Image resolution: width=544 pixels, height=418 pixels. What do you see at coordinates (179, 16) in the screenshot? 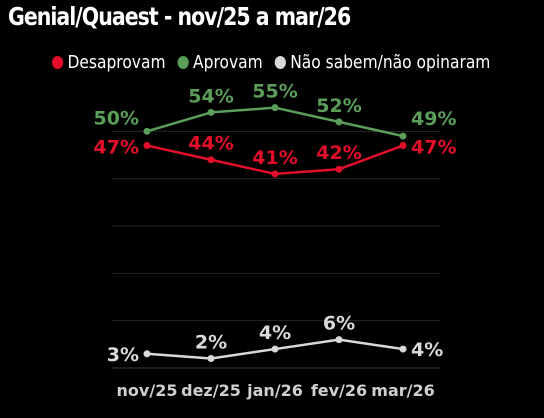
I see `chart-title: Genial/Quaest - nov/25 a mar/26` at bounding box center [179, 16].